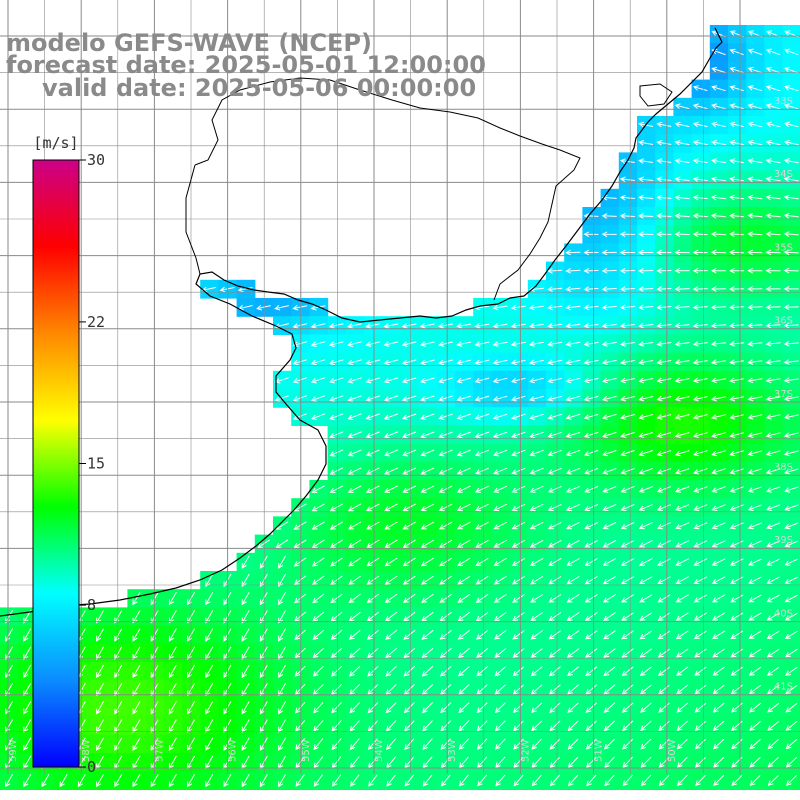 The image size is (800, 800). What do you see at coordinates (783, 687) in the screenshot?
I see `latitude-label: 41S` at bounding box center [783, 687].